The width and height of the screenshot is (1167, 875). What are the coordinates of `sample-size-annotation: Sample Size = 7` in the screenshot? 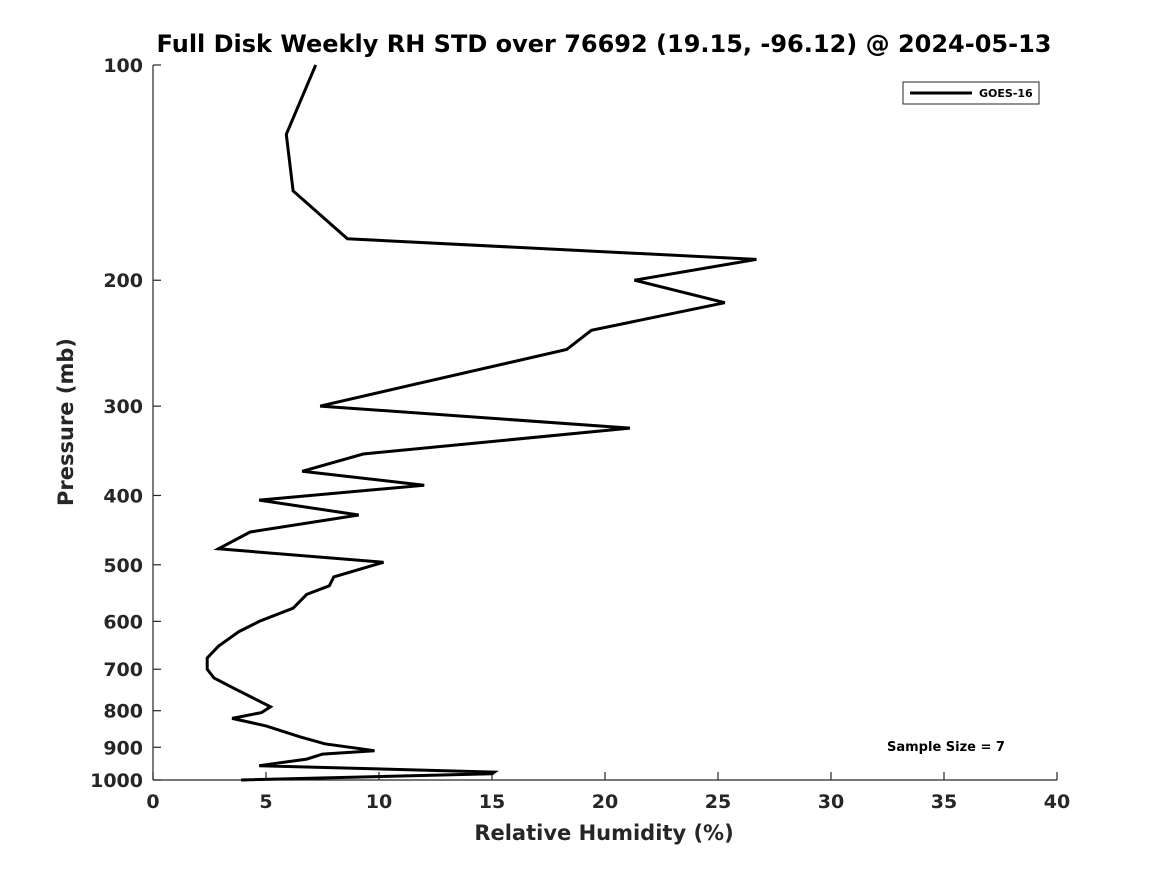 It's located at (946, 747).